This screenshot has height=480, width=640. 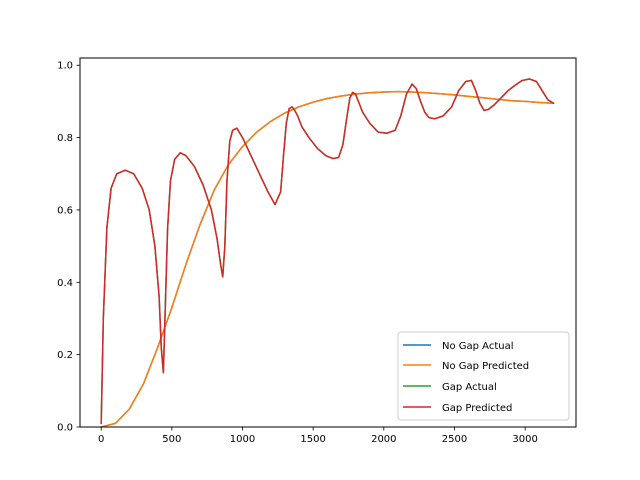 I want to click on y-tick-label: 0.0, so click(x=65, y=428).